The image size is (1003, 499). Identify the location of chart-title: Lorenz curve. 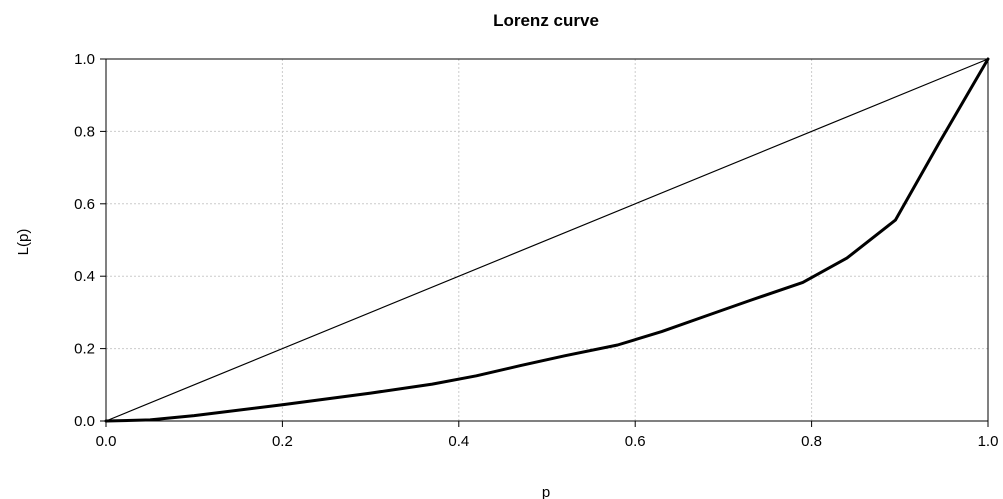
(546, 20).